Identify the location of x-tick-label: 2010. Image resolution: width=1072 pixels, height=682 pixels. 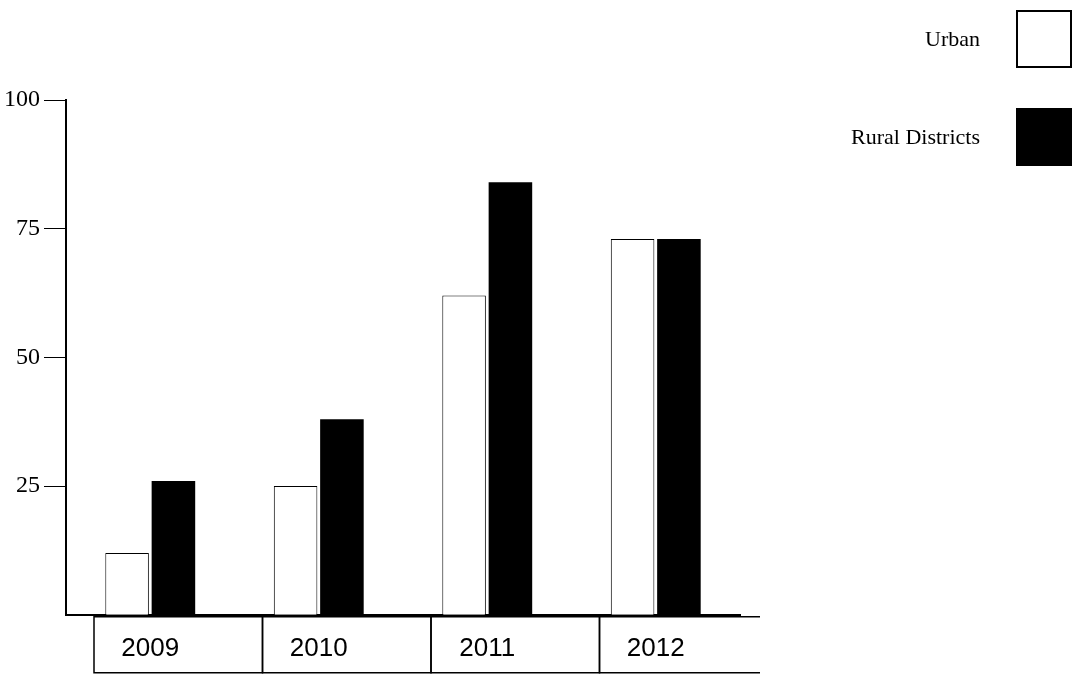
(318, 646).